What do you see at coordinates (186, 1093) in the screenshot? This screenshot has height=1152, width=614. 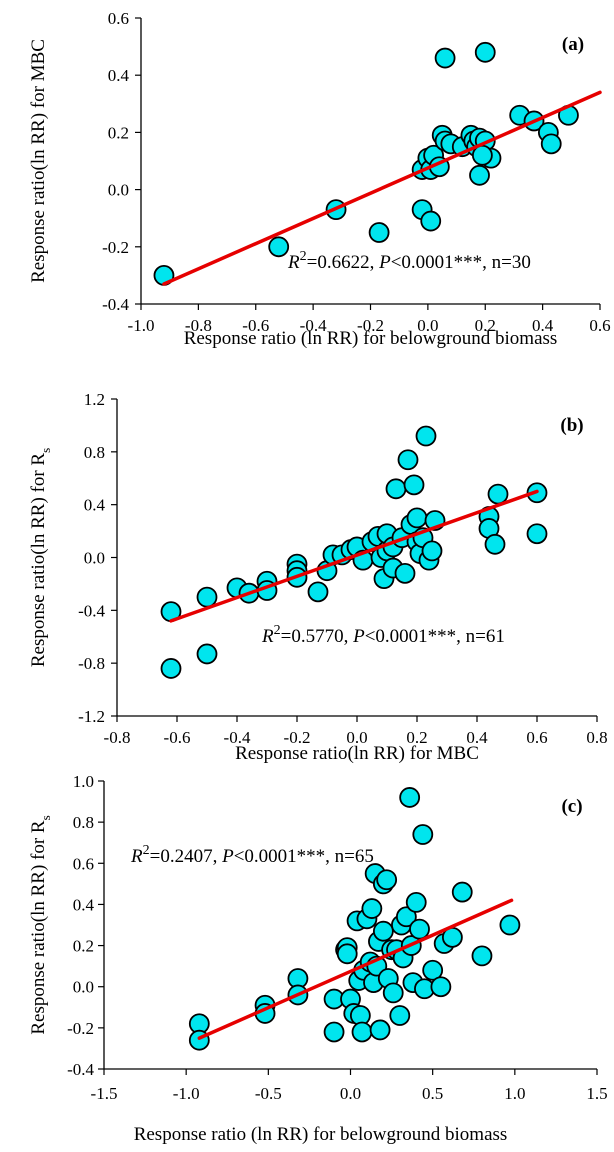 I see `x-tick-label: -1.0` at bounding box center [186, 1093].